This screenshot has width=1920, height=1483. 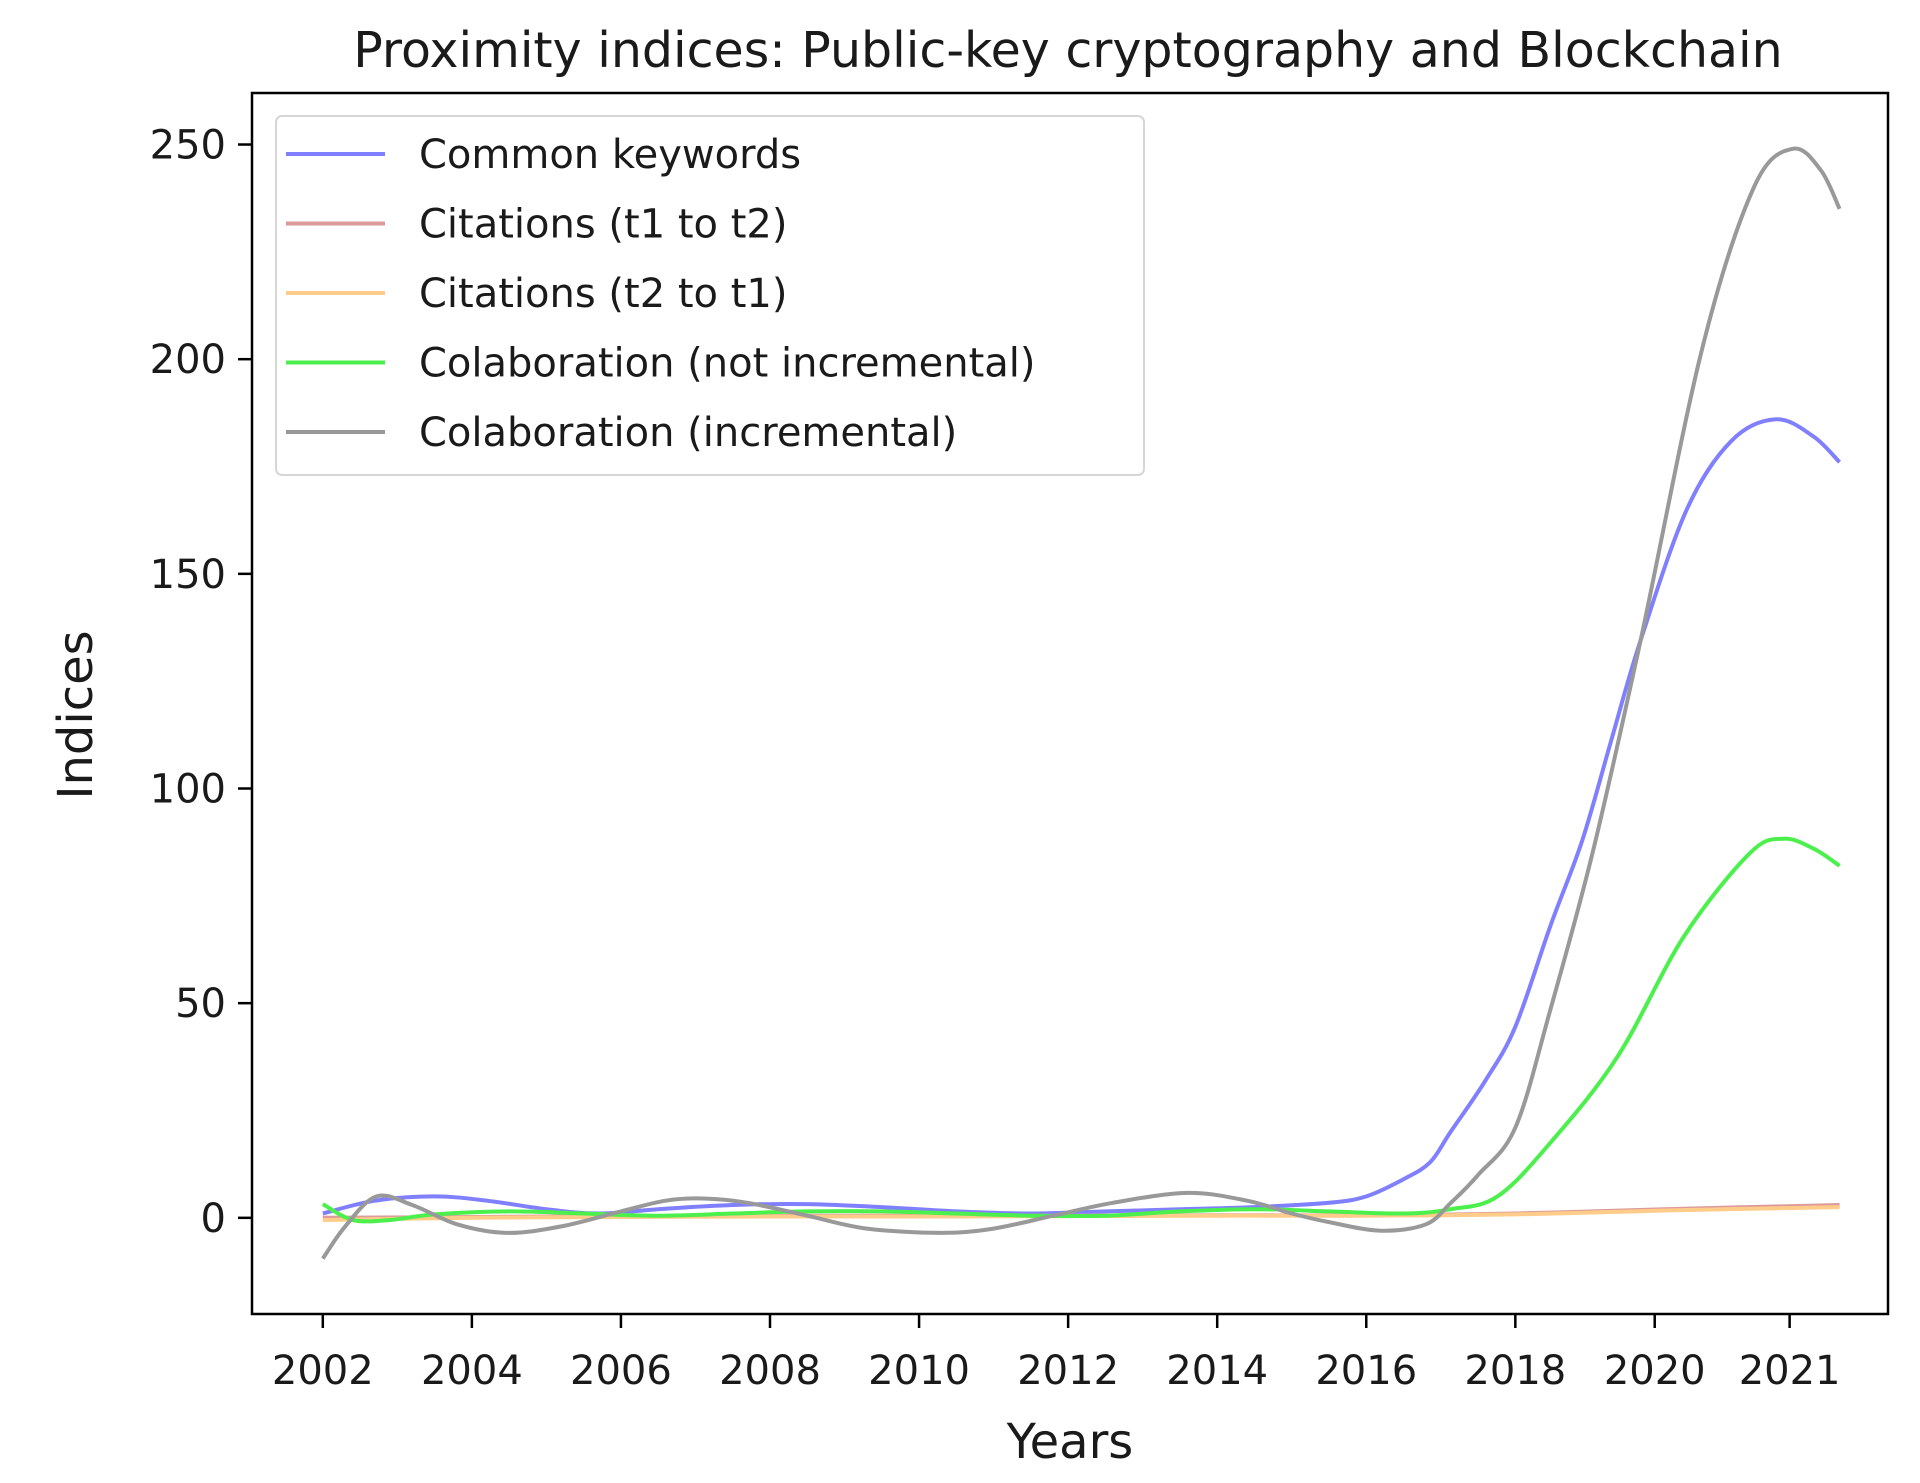 What do you see at coordinates (1068, 1371) in the screenshot?
I see `x-tick-label: 2012` at bounding box center [1068, 1371].